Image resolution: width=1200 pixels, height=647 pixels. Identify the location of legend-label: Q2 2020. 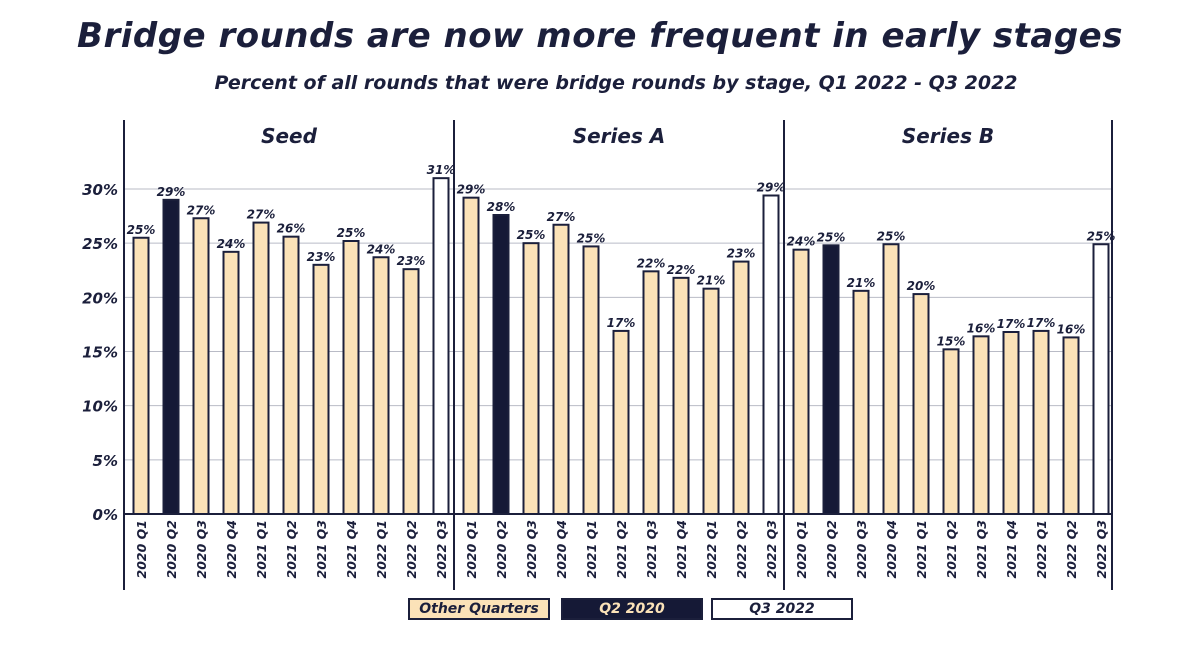
(632, 609).